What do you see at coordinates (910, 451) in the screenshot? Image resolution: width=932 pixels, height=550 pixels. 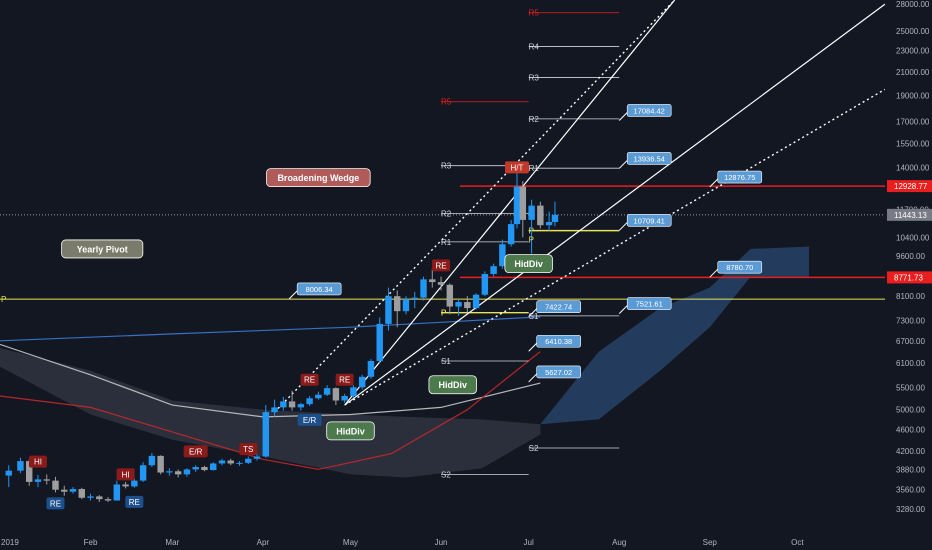 I see `price-tick-label: 4200.00` at bounding box center [910, 451].